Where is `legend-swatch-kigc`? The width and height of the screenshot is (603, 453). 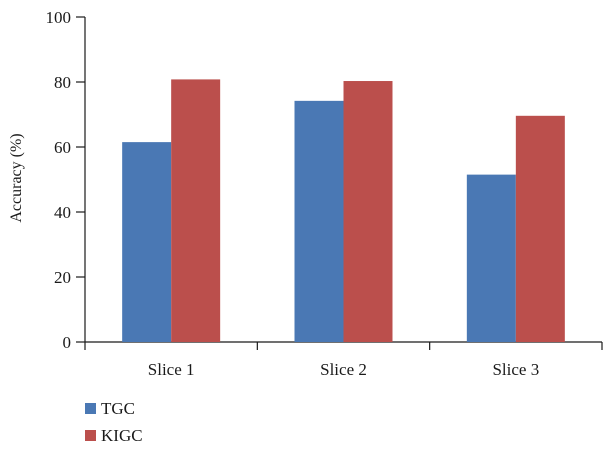 legend-swatch-kigc is located at coordinates (90, 435).